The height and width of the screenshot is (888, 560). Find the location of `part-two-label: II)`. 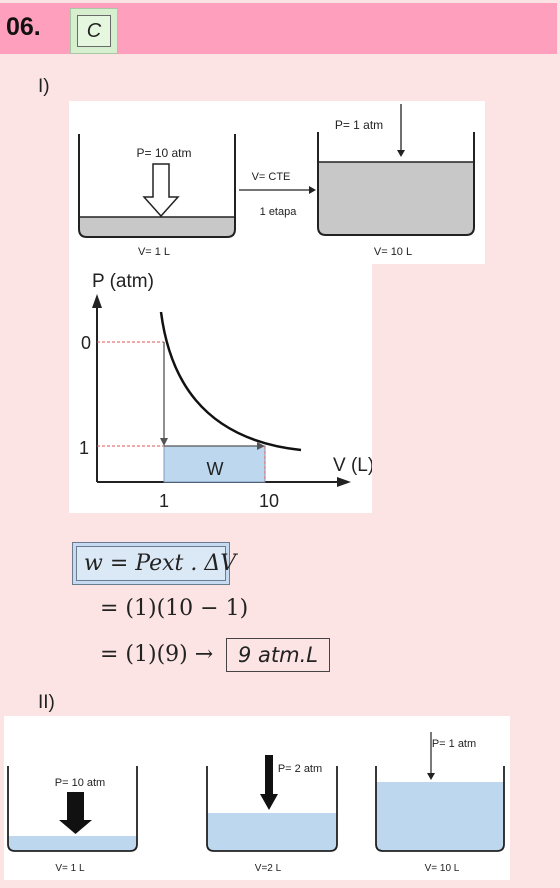

part-two-label: II) is located at coordinates (46, 702).